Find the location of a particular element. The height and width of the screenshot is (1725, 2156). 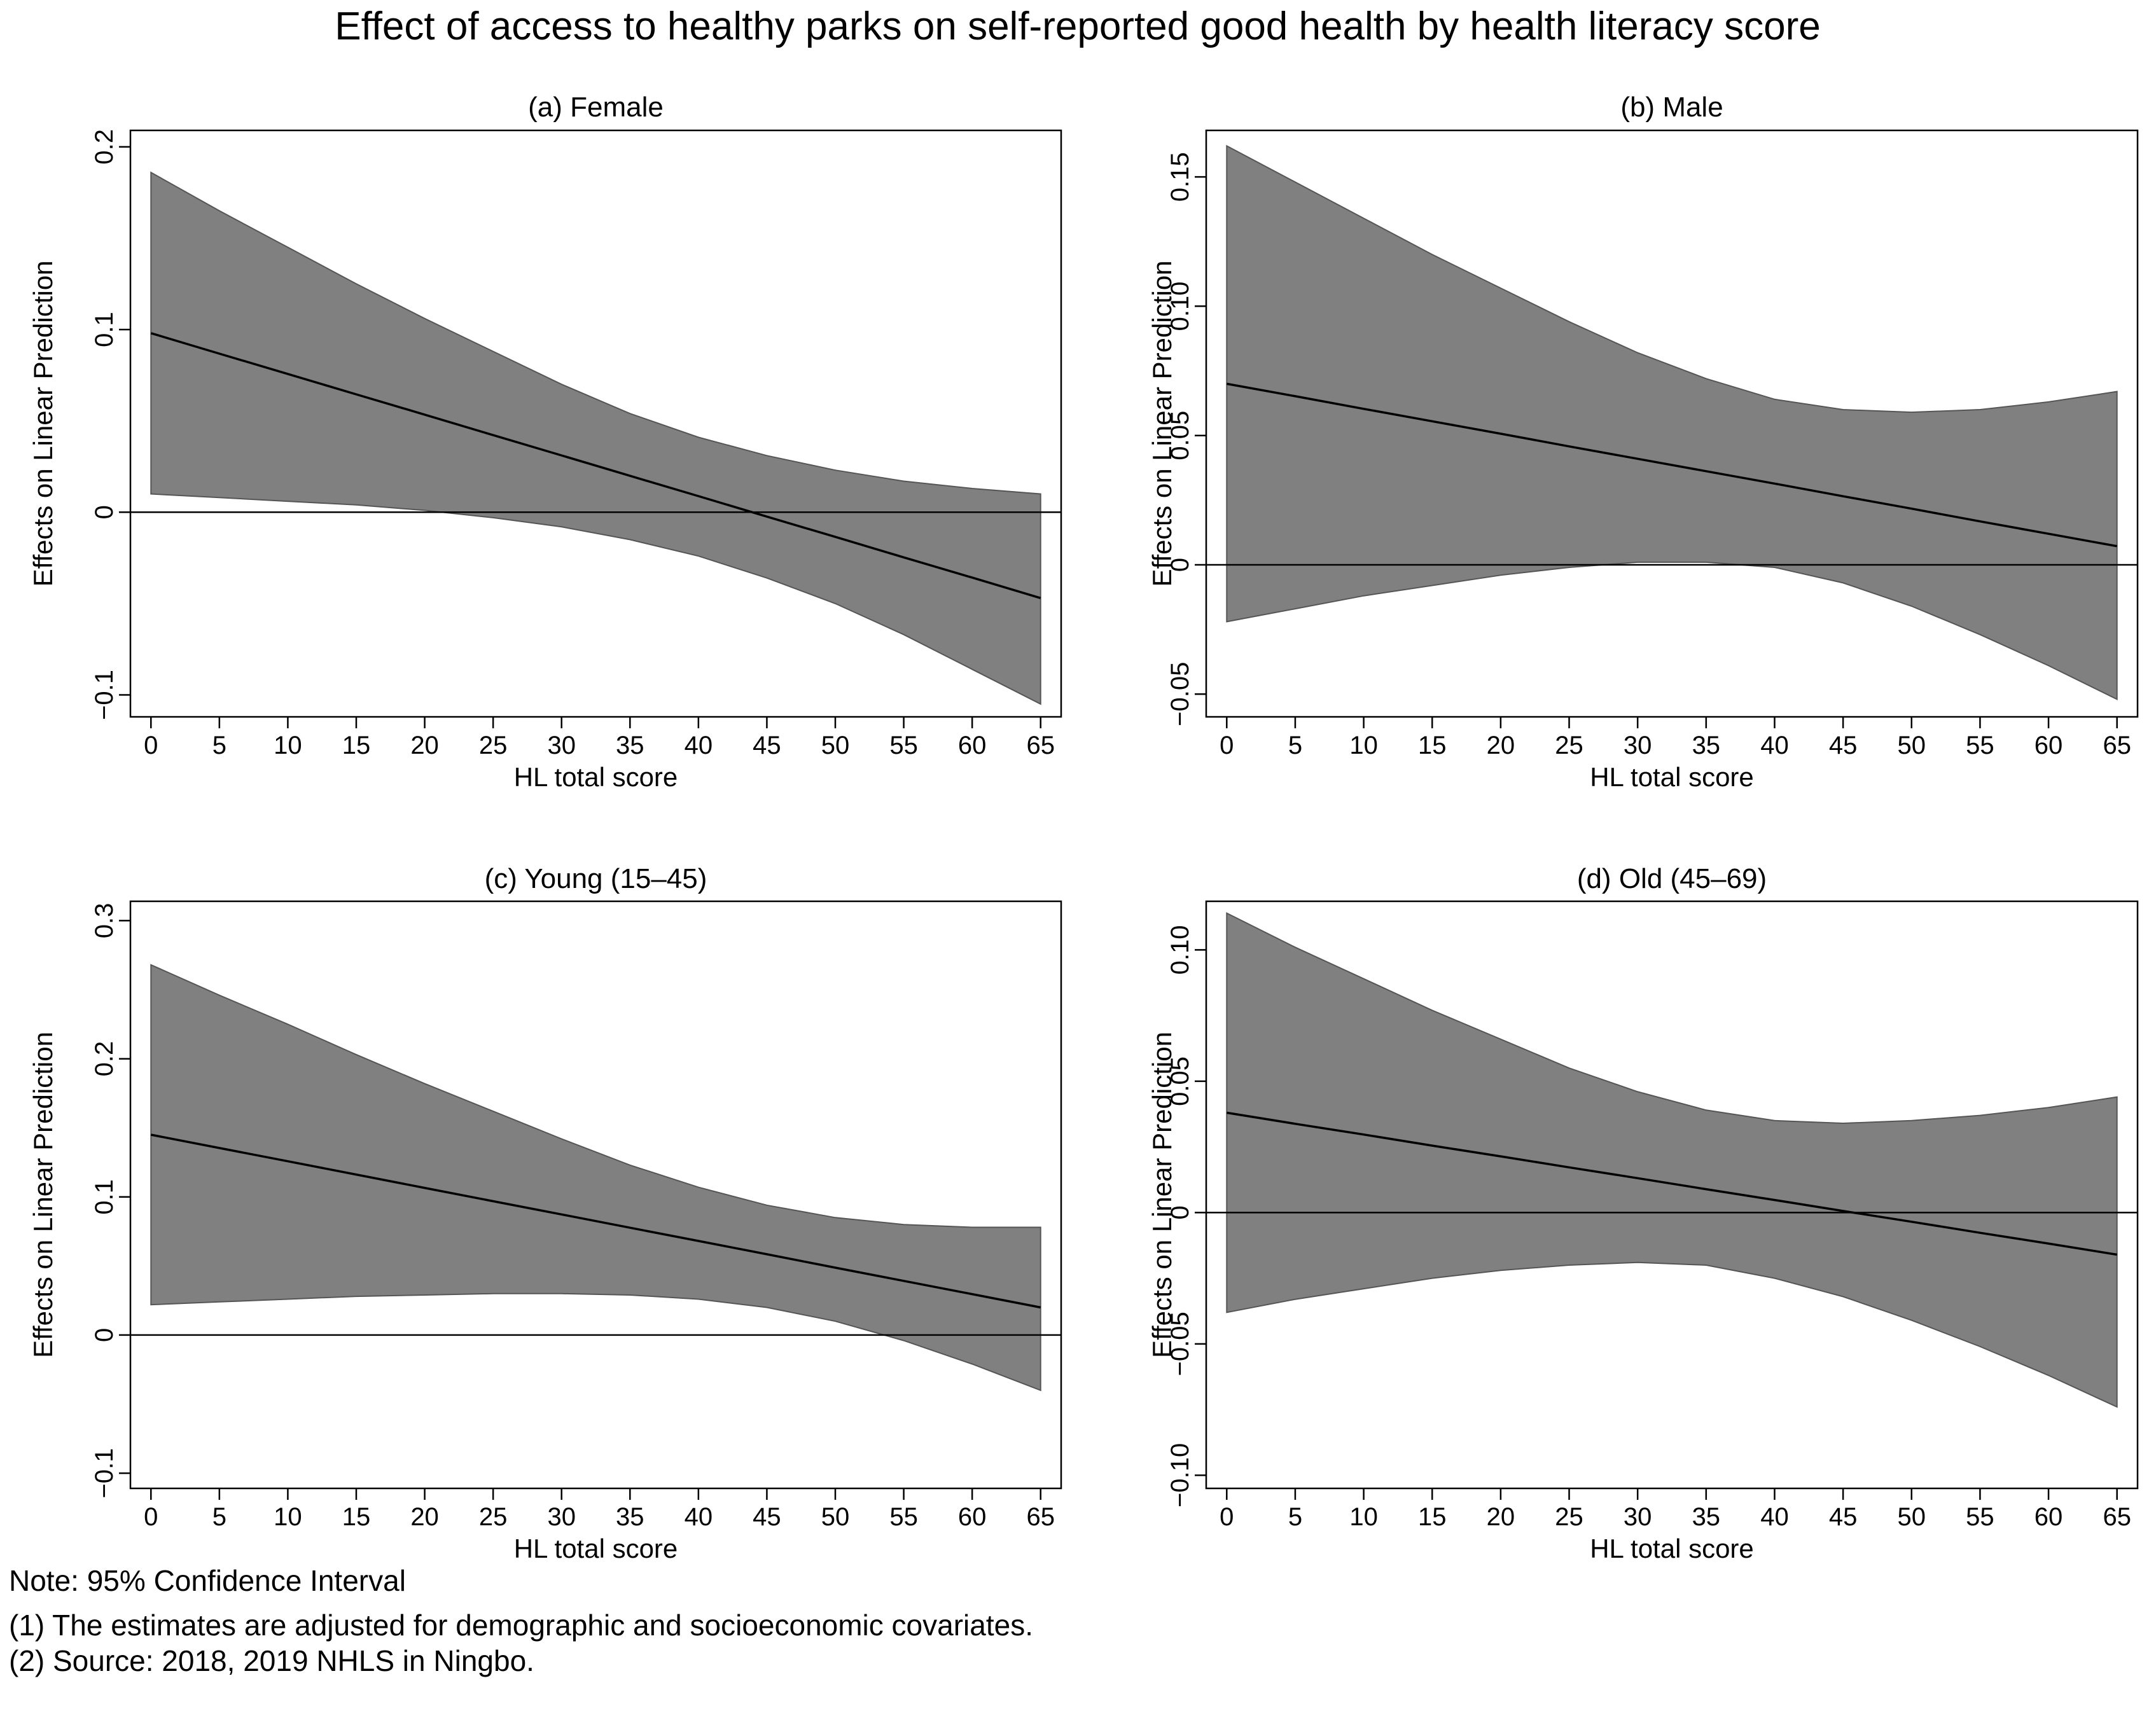

panel-title: (c) Young (15–45) is located at coordinates (596, 878).